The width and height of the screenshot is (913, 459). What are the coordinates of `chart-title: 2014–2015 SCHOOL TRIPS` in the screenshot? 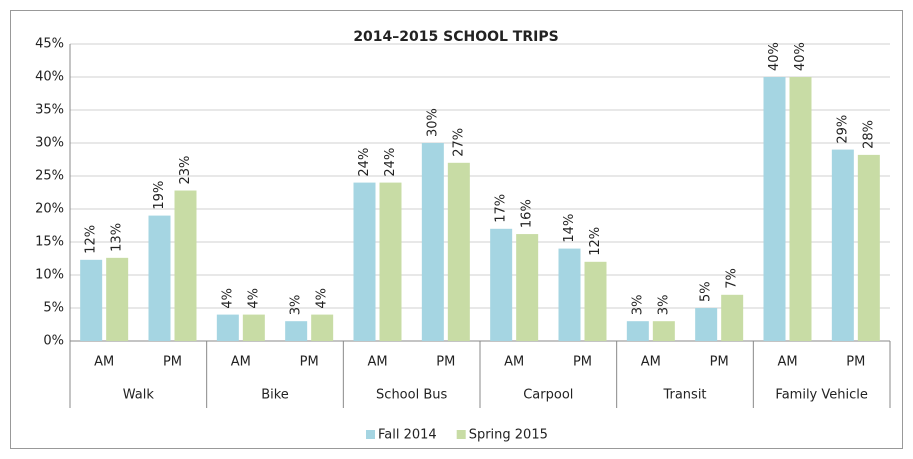 It's located at (455, 37).